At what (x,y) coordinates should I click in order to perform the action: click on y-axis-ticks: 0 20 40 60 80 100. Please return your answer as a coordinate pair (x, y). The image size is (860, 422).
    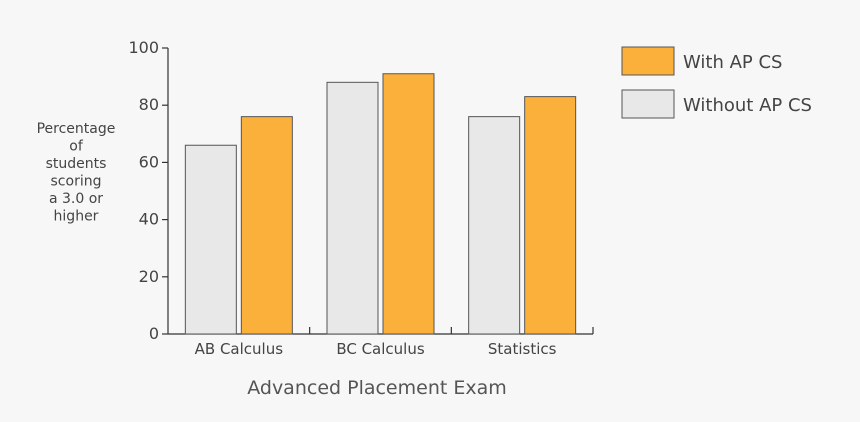
    Looking at the image, I should click on (148, 190).